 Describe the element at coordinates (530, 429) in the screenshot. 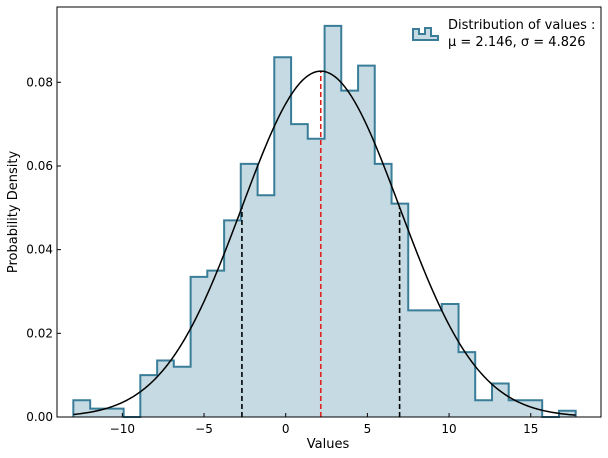

I see `x-tick-label: 15` at that location.